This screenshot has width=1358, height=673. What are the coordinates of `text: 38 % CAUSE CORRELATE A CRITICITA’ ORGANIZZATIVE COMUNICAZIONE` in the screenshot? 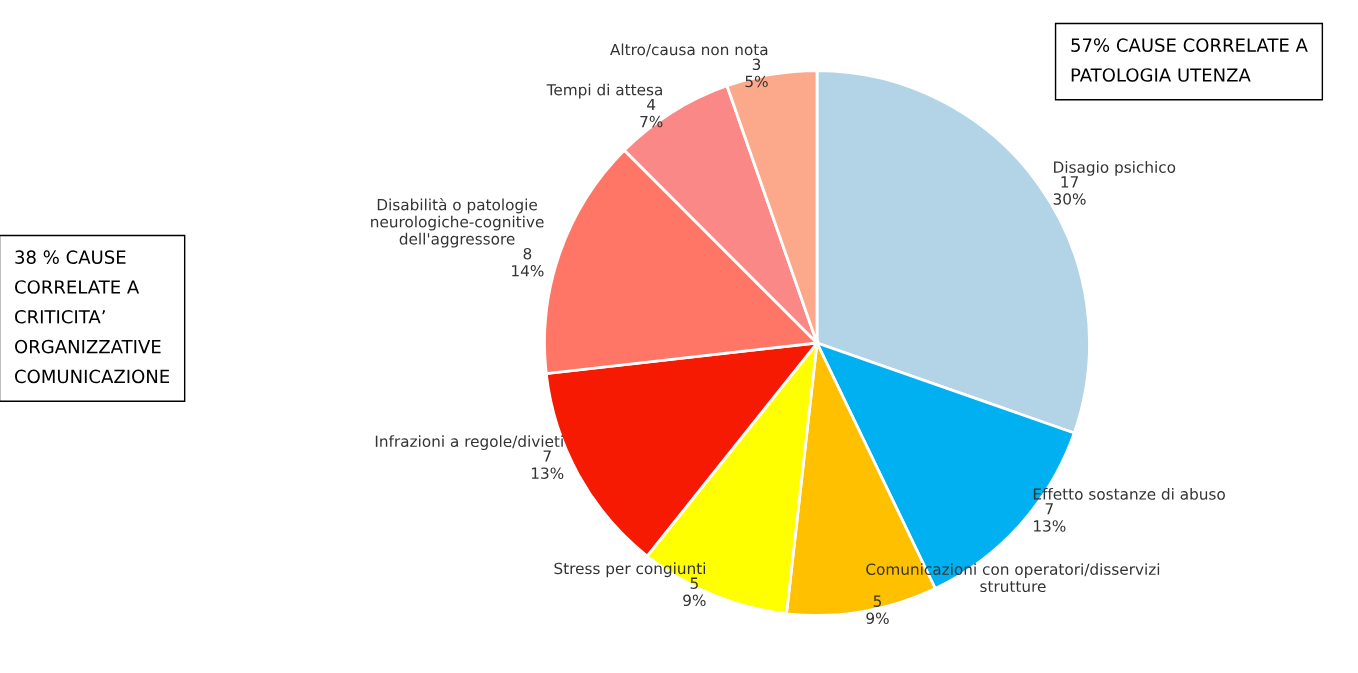 It's located at (92, 317).